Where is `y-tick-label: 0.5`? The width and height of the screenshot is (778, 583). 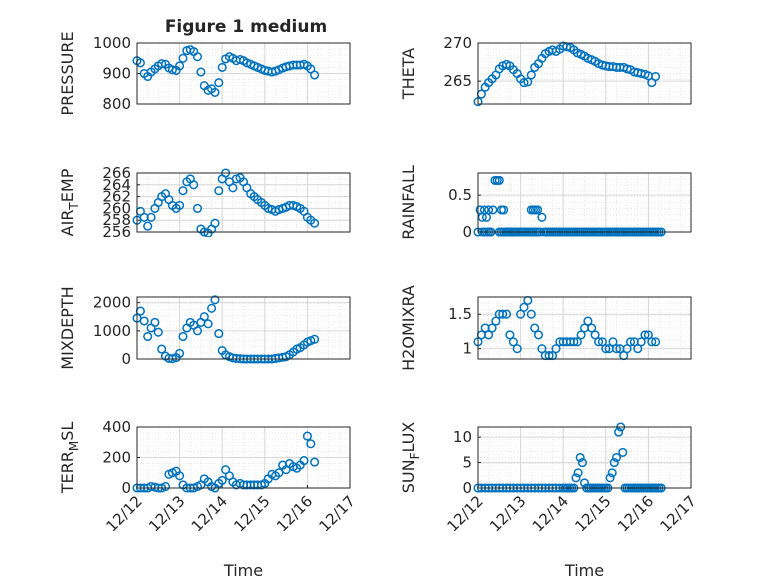
y-tick-label: 0.5 is located at coordinates (460, 195).